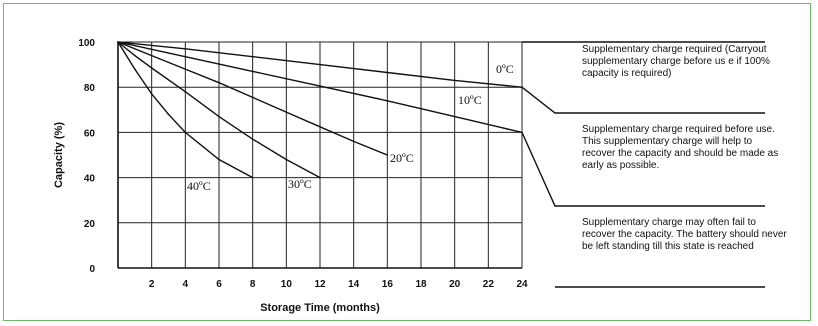 The height and width of the screenshot is (326, 818). What do you see at coordinates (90, 179) in the screenshot?
I see `y-tick-label: 40` at bounding box center [90, 179].